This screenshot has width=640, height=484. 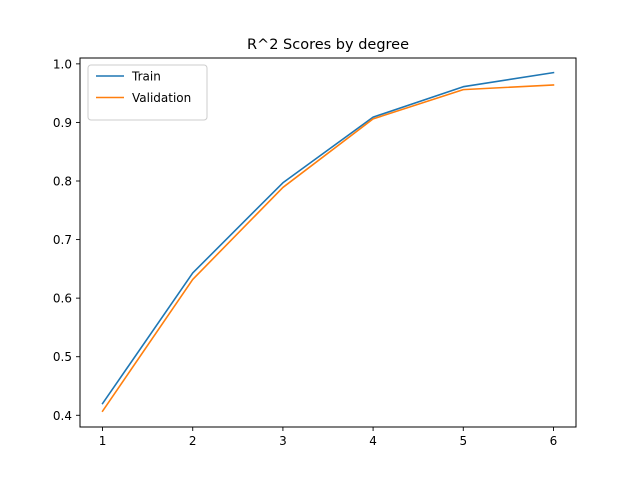 What do you see at coordinates (328, 45) in the screenshot?
I see `chart-title: R^2 Scores by degree` at bounding box center [328, 45].